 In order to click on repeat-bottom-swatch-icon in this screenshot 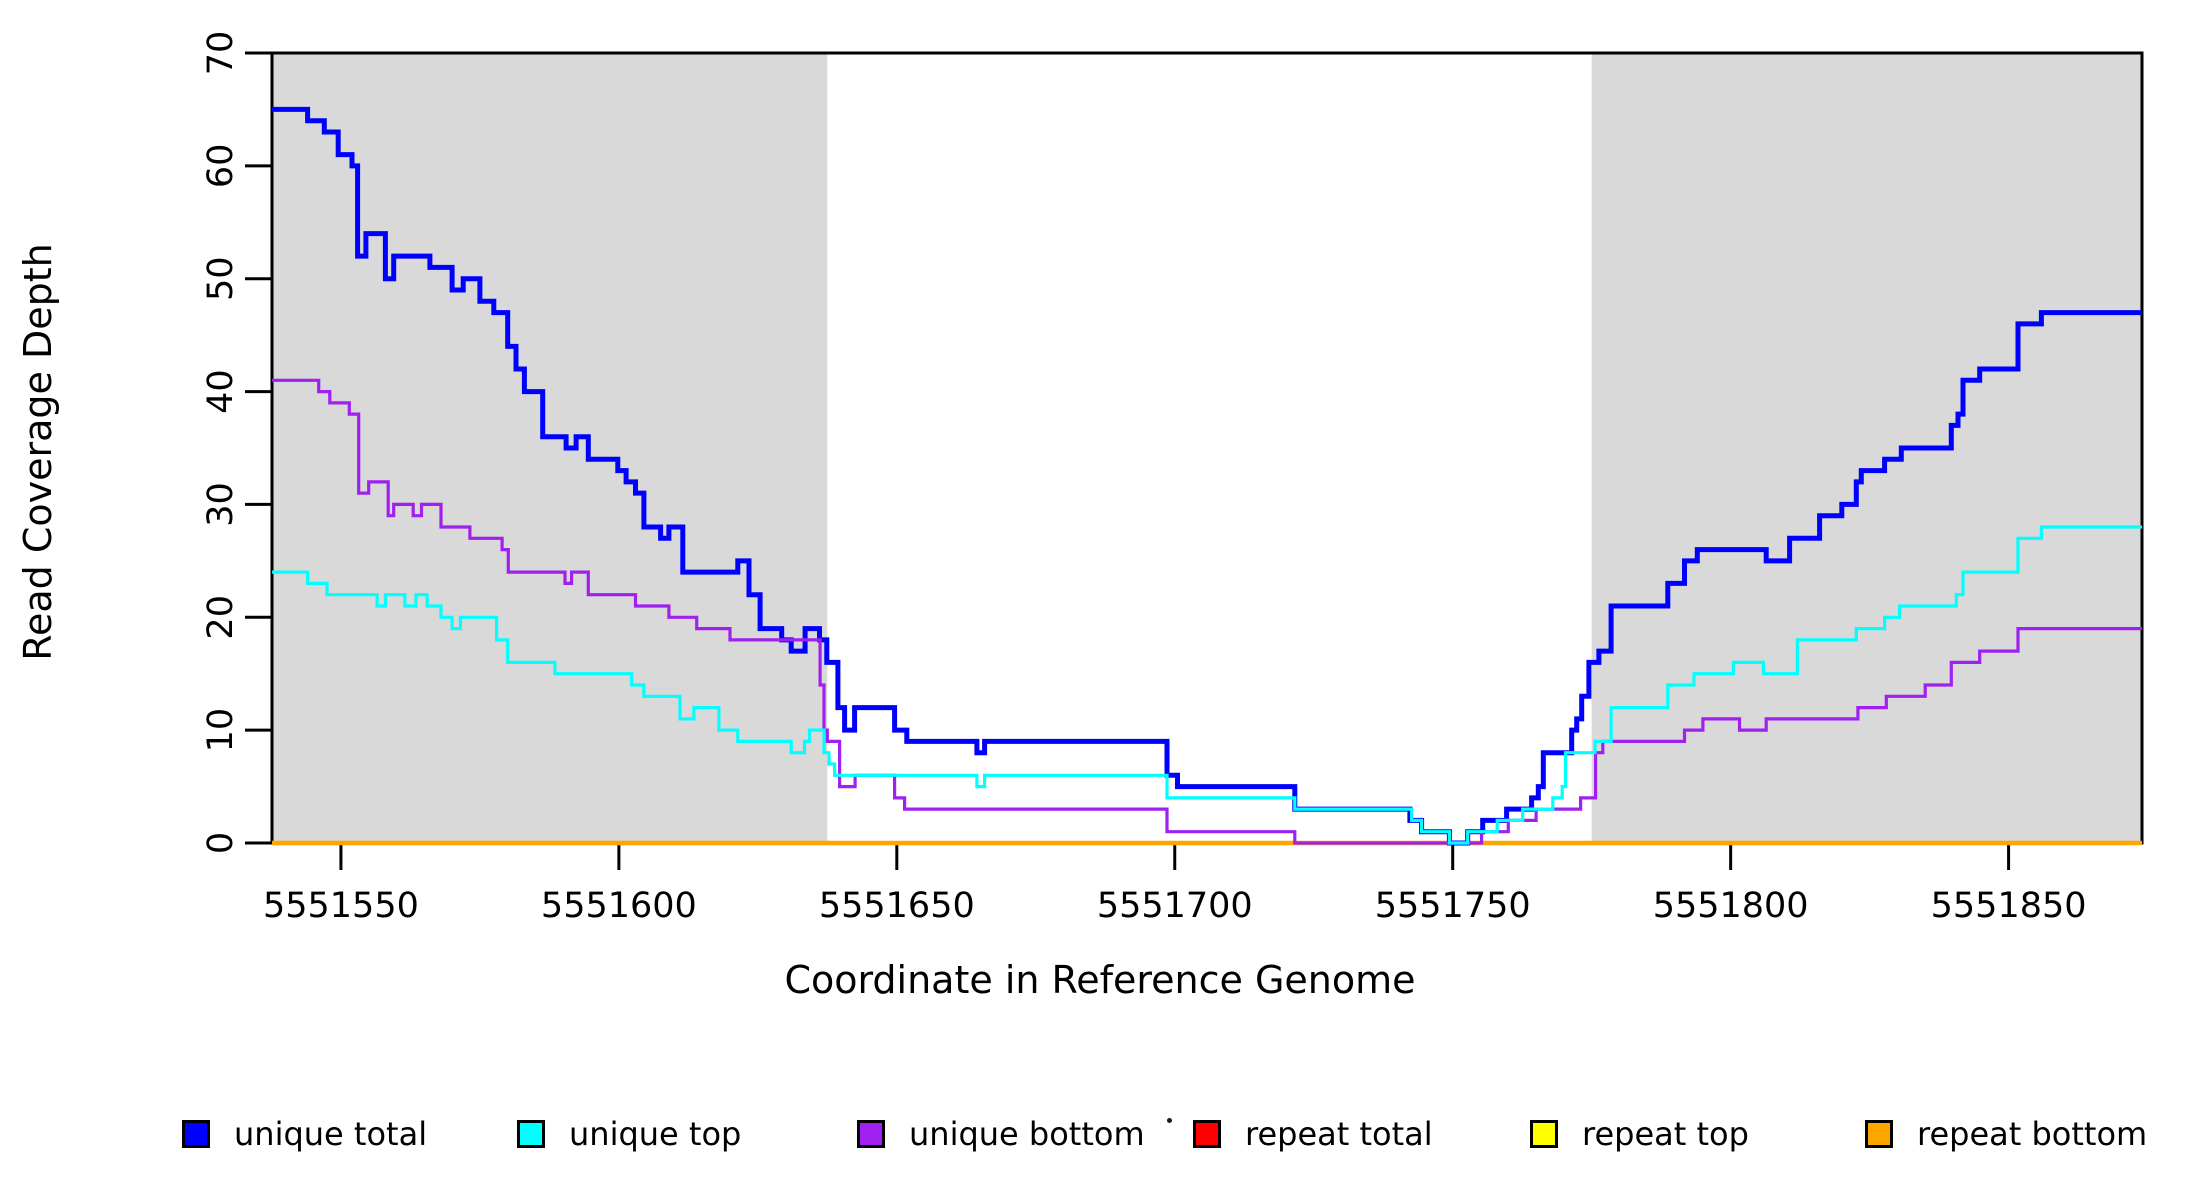, I will do `click(1879, 1134)`.